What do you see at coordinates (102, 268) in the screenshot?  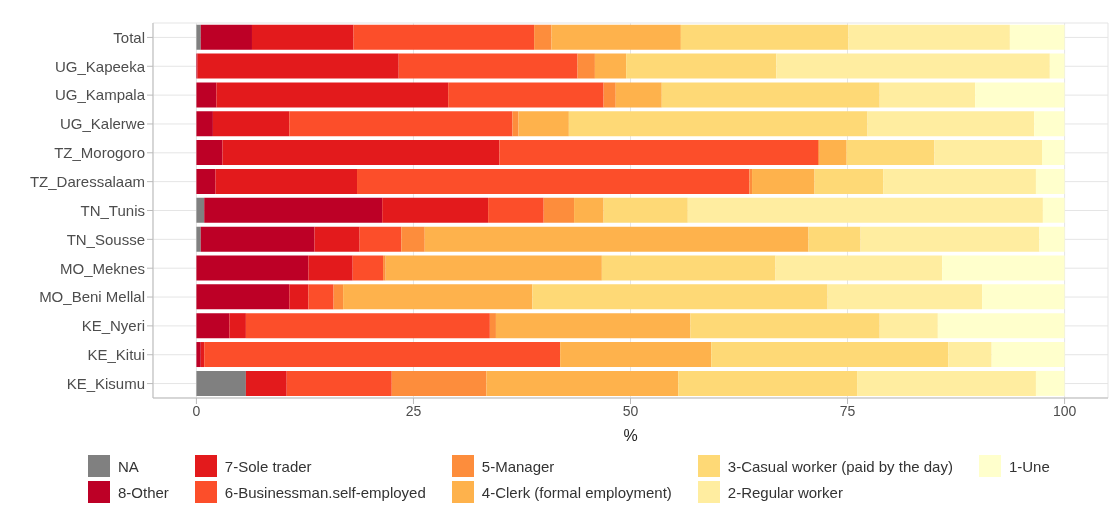 I see `y-tick-label: MO_Meknes` at bounding box center [102, 268].